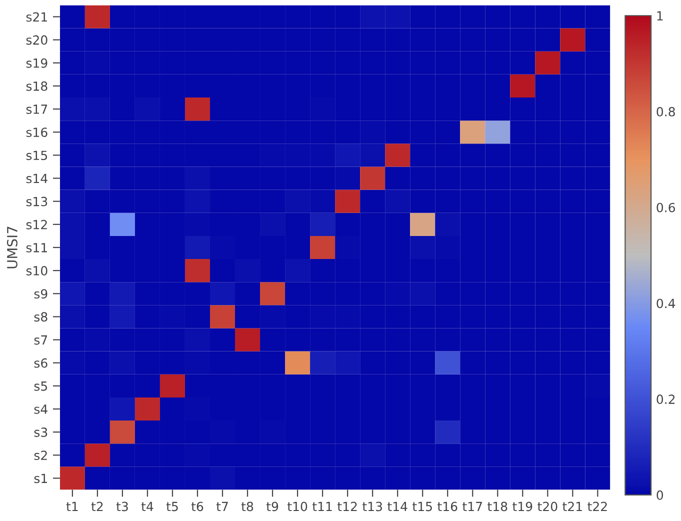 The image size is (681, 521). Describe the element at coordinates (41, 386) in the screenshot. I see `y-tick-label: s5` at that location.